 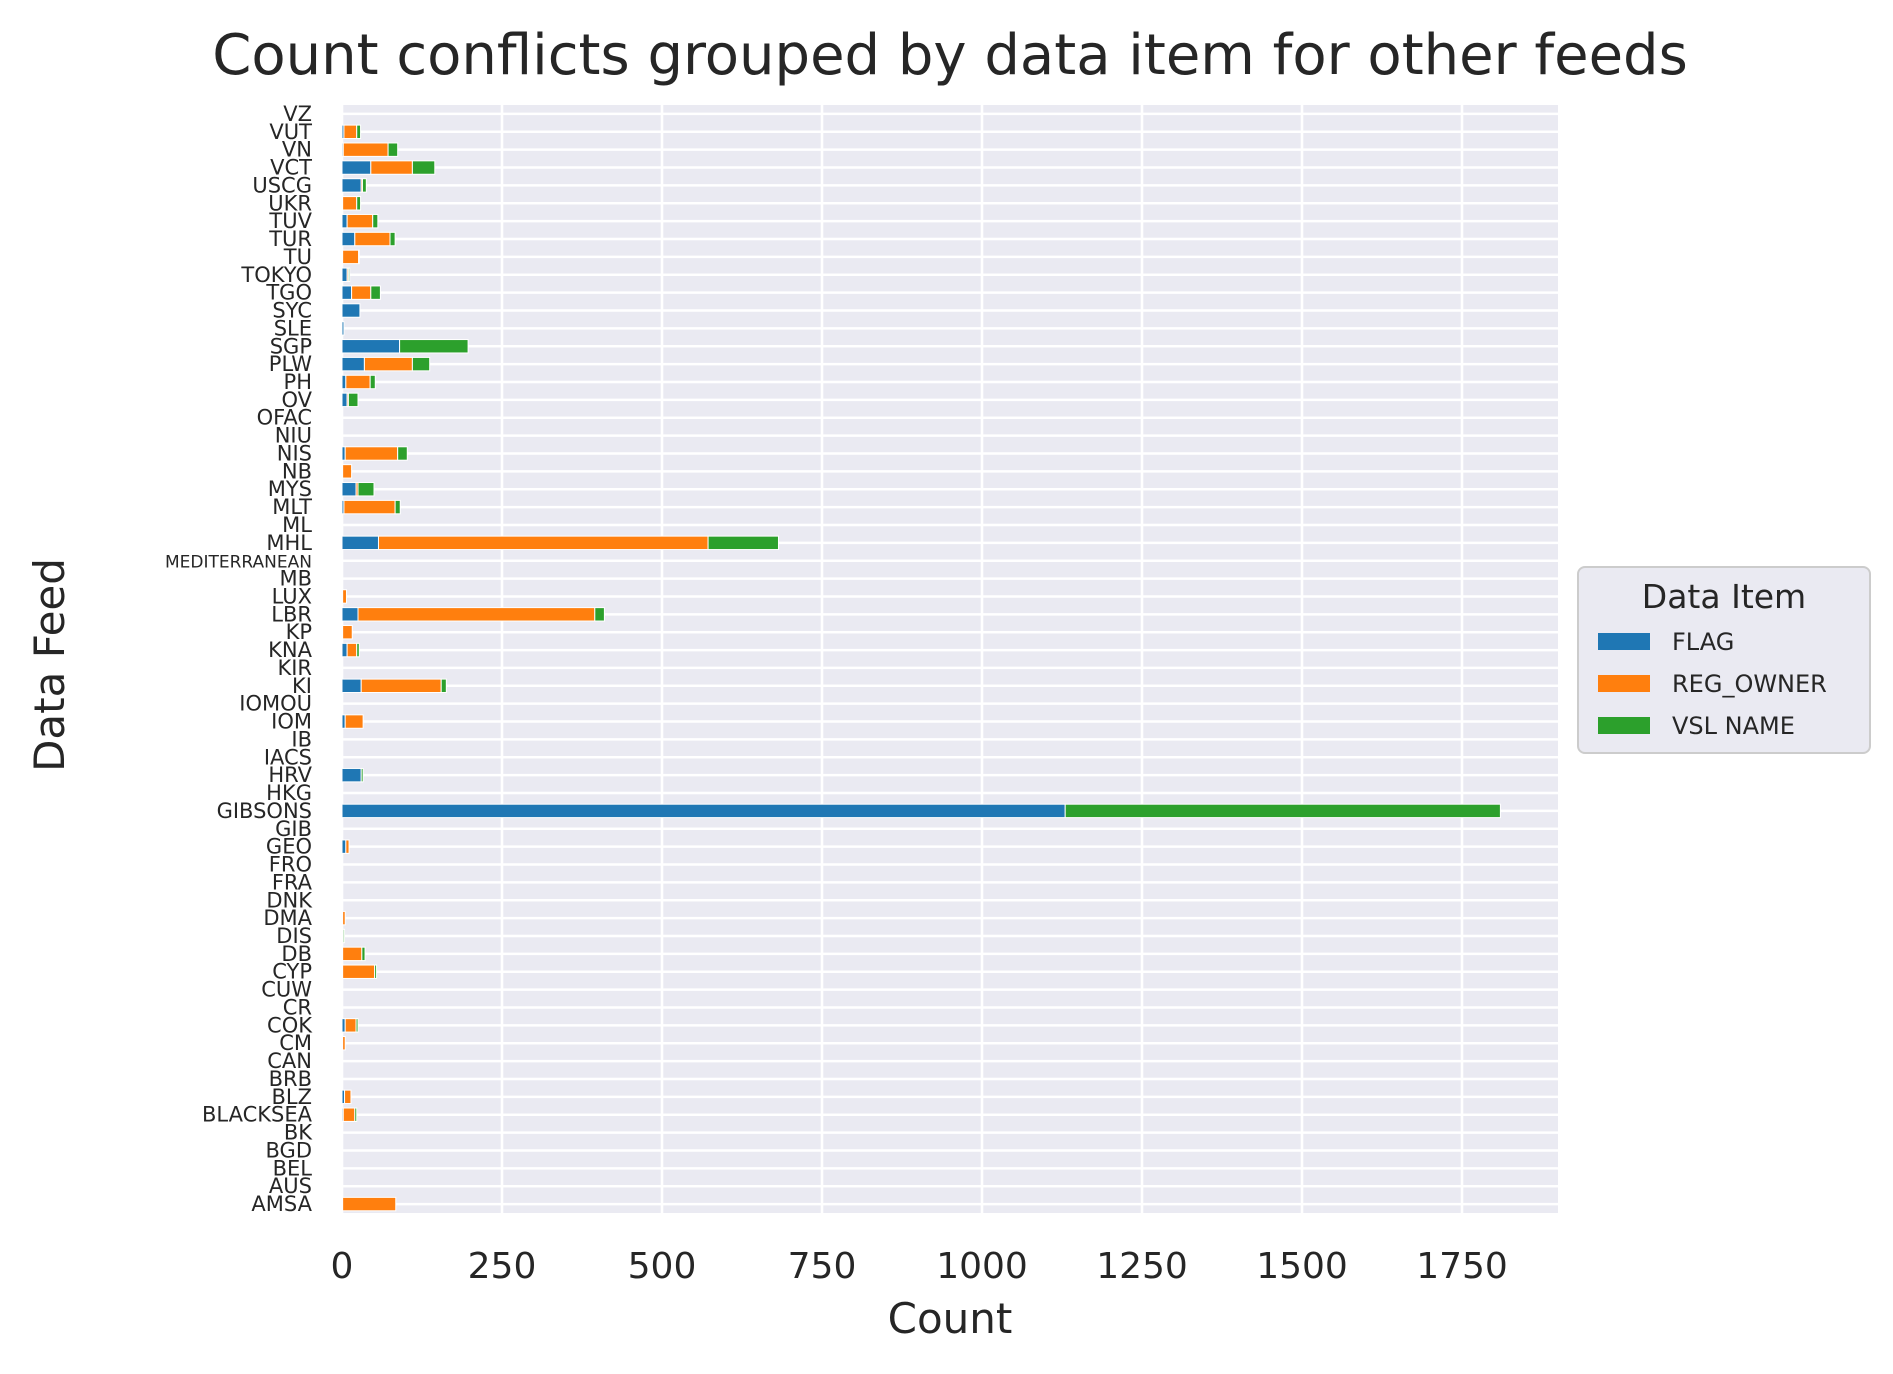 What do you see at coordinates (292, 882) in the screenshot?
I see `y-tick-label: FRA` at bounding box center [292, 882].